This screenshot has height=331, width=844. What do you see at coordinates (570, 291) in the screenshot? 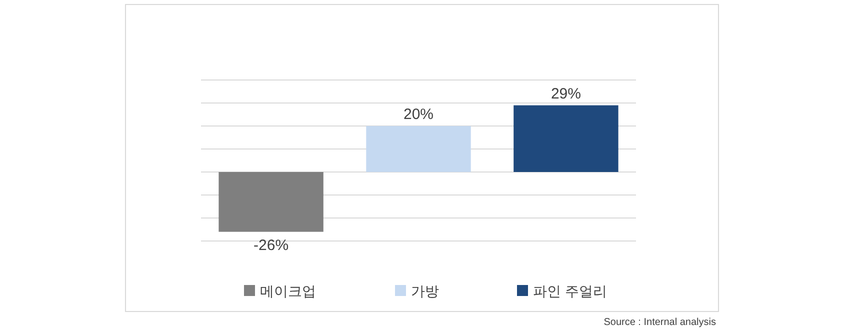
I see `legend-label: 파인 주얼리` at bounding box center [570, 291].